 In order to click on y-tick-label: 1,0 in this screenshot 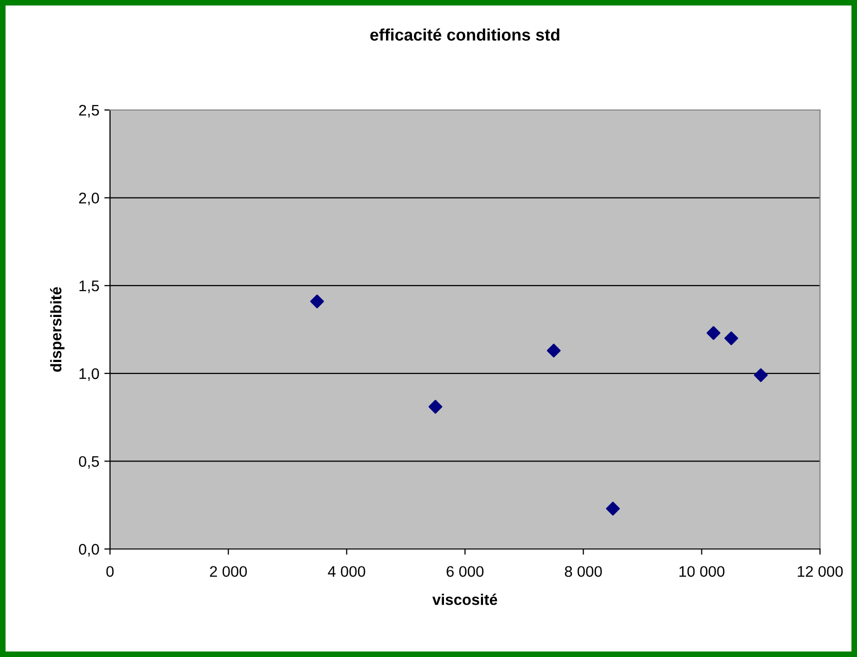, I will do `click(89, 374)`.